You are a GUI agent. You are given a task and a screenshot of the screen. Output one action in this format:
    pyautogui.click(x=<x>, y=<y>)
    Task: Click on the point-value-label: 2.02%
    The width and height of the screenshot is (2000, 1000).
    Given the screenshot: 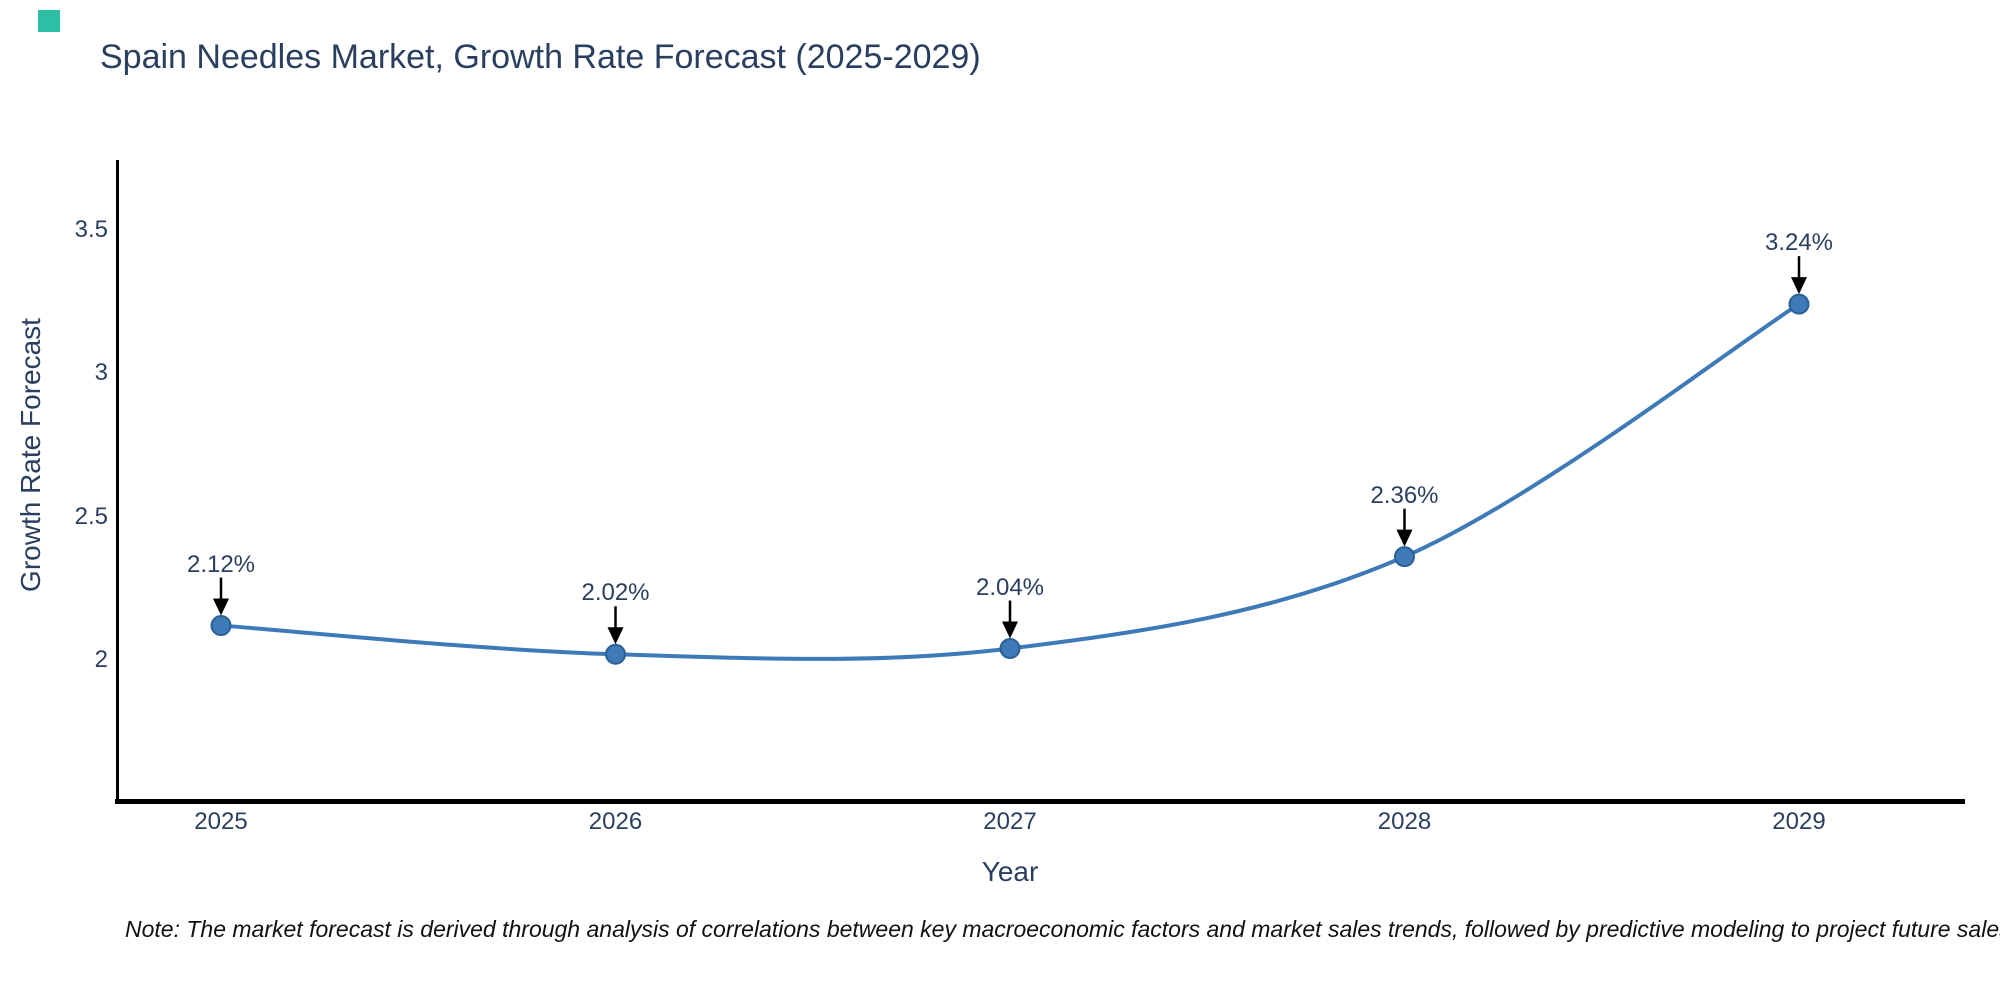 What is the action you would take?
    pyautogui.click(x=615, y=593)
    